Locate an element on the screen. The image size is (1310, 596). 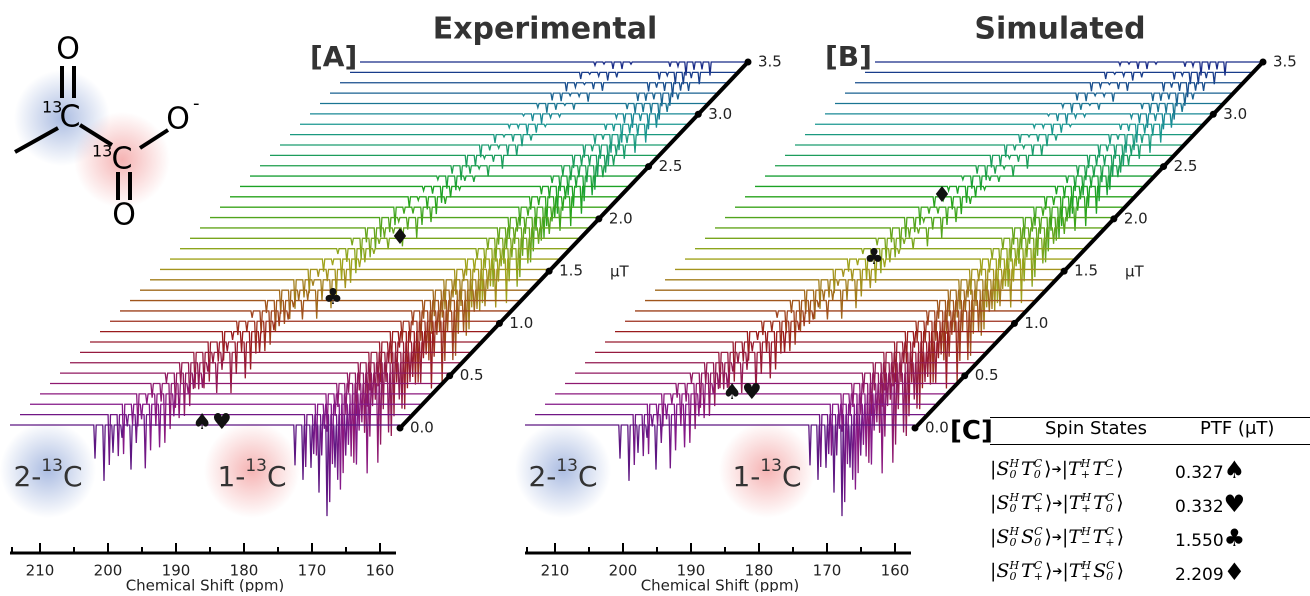
subscript: + is located at coordinates (1038, 508).